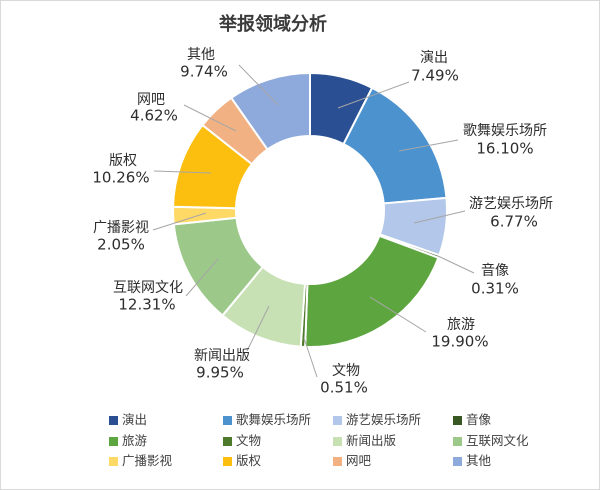 Image resolution: width=600 pixels, height=490 pixels. What do you see at coordinates (505, 131) in the screenshot?
I see `slice-label: 歌舞娱乐场所` at bounding box center [505, 131].